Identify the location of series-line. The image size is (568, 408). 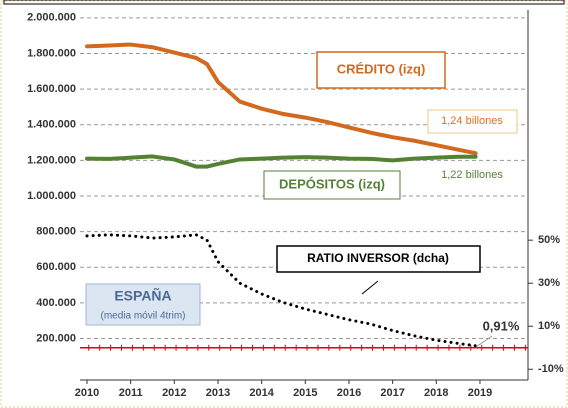
(281, 161).